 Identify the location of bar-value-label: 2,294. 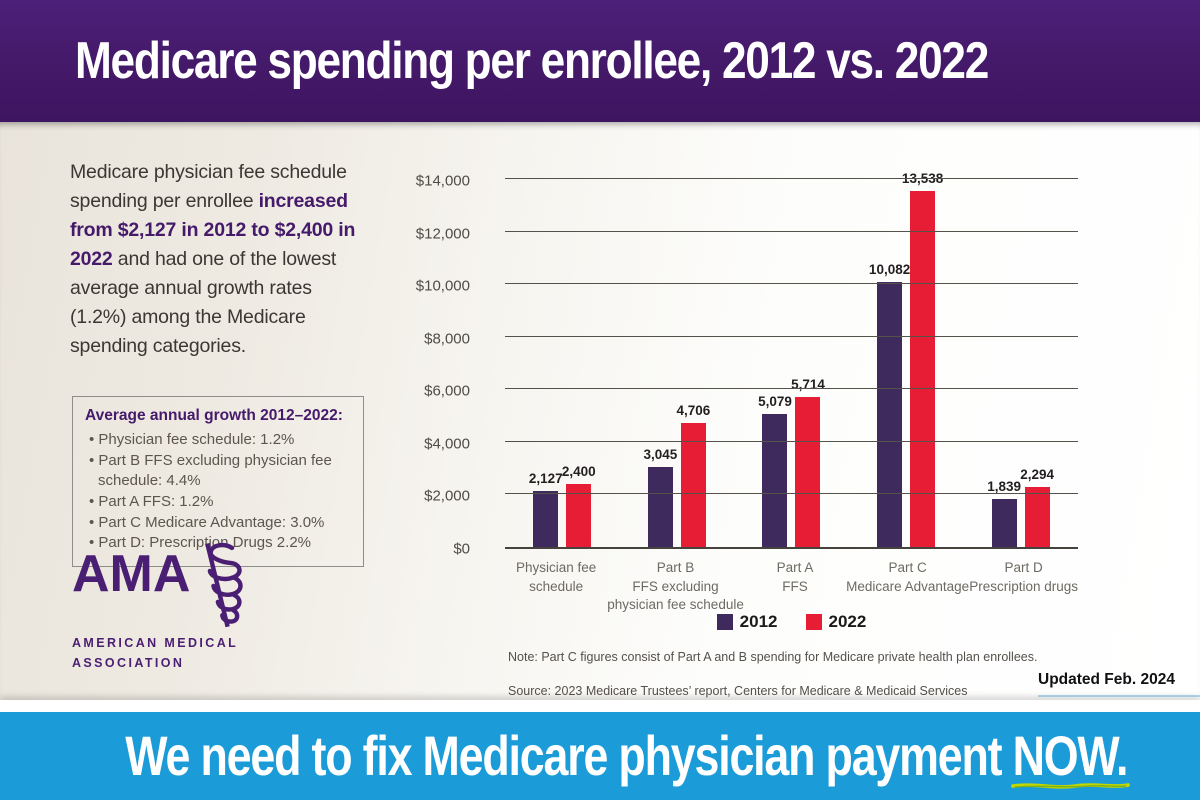
(1037, 474).